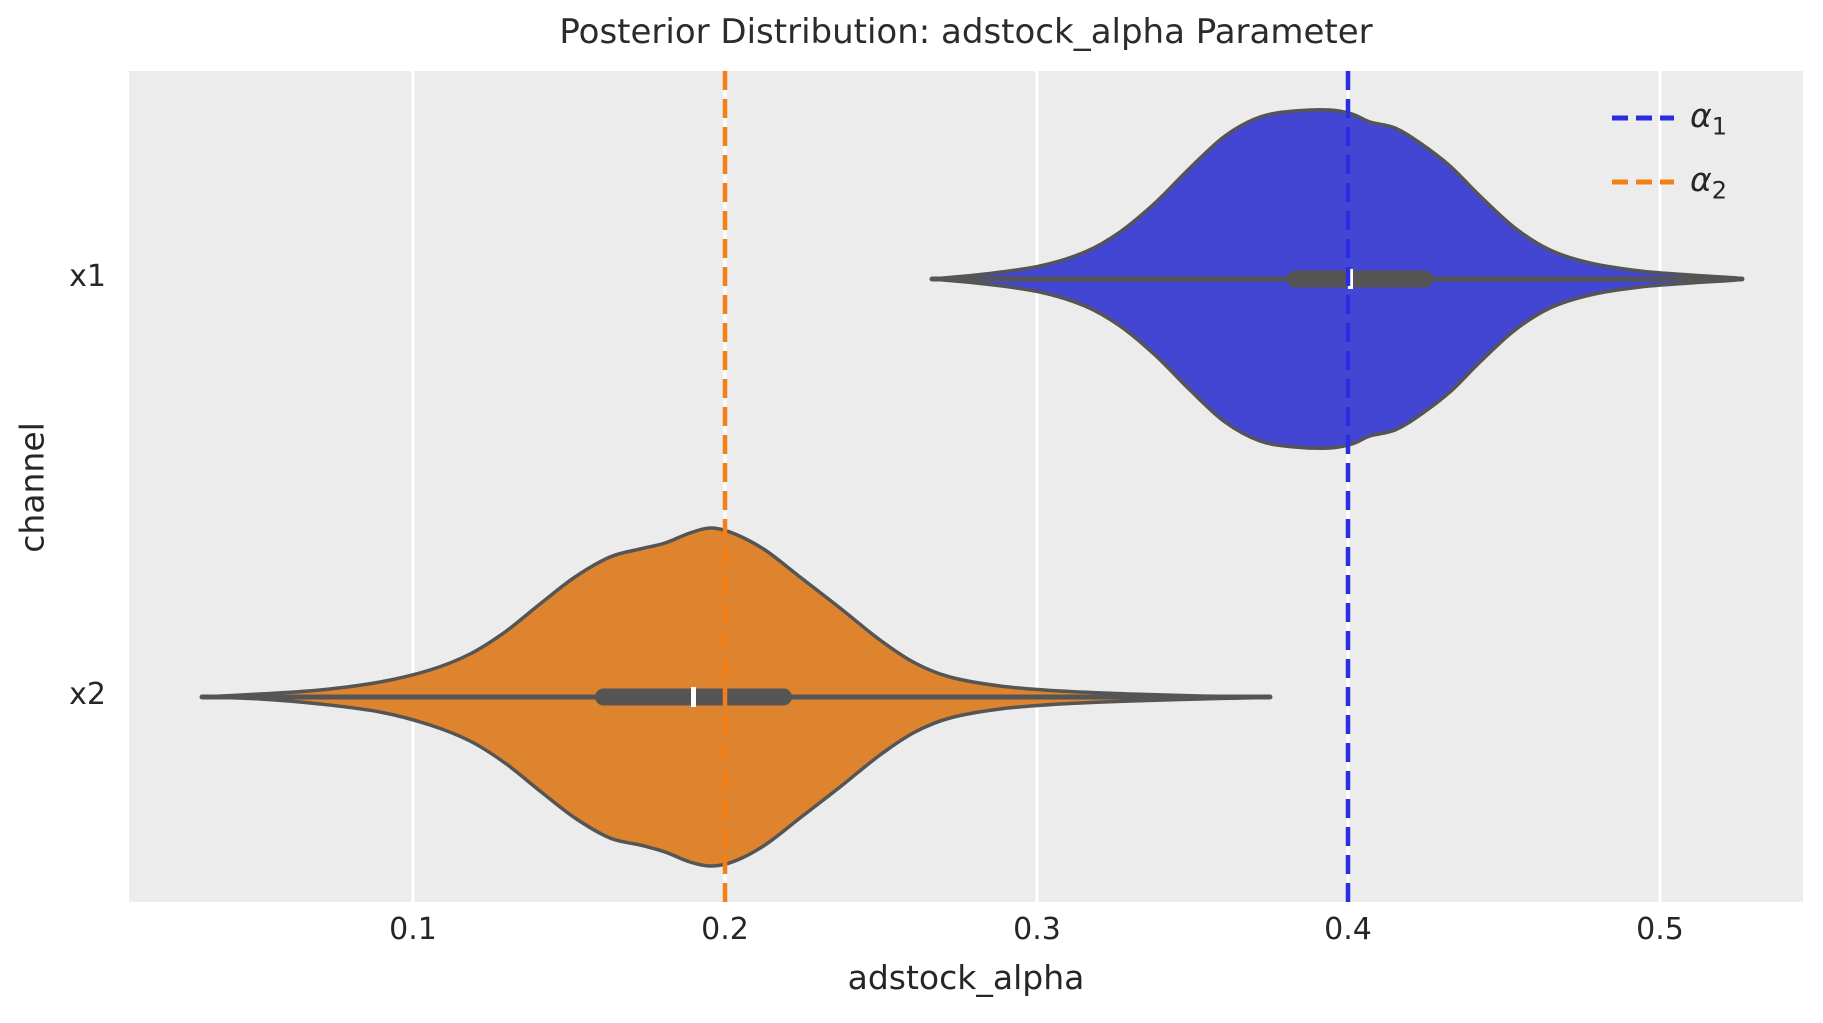  Describe the element at coordinates (693, 697) in the screenshot. I see `median-tick-x2` at that location.